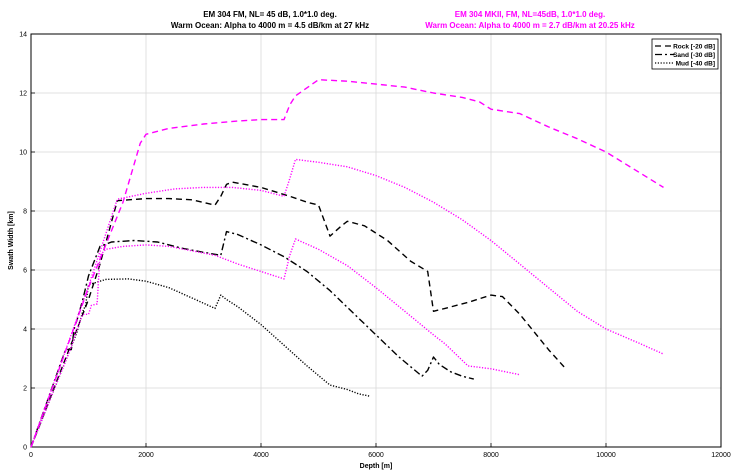 This screenshot has height=472, width=746. Describe the element at coordinates (491, 455) in the screenshot. I see `x-tick-label: 8000` at that location.